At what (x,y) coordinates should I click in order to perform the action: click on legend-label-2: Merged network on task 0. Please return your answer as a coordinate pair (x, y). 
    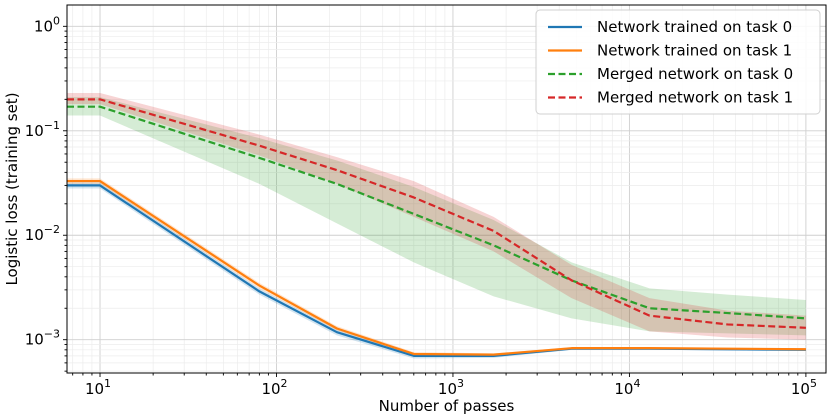
    Looking at the image, I should click on (695, 74).